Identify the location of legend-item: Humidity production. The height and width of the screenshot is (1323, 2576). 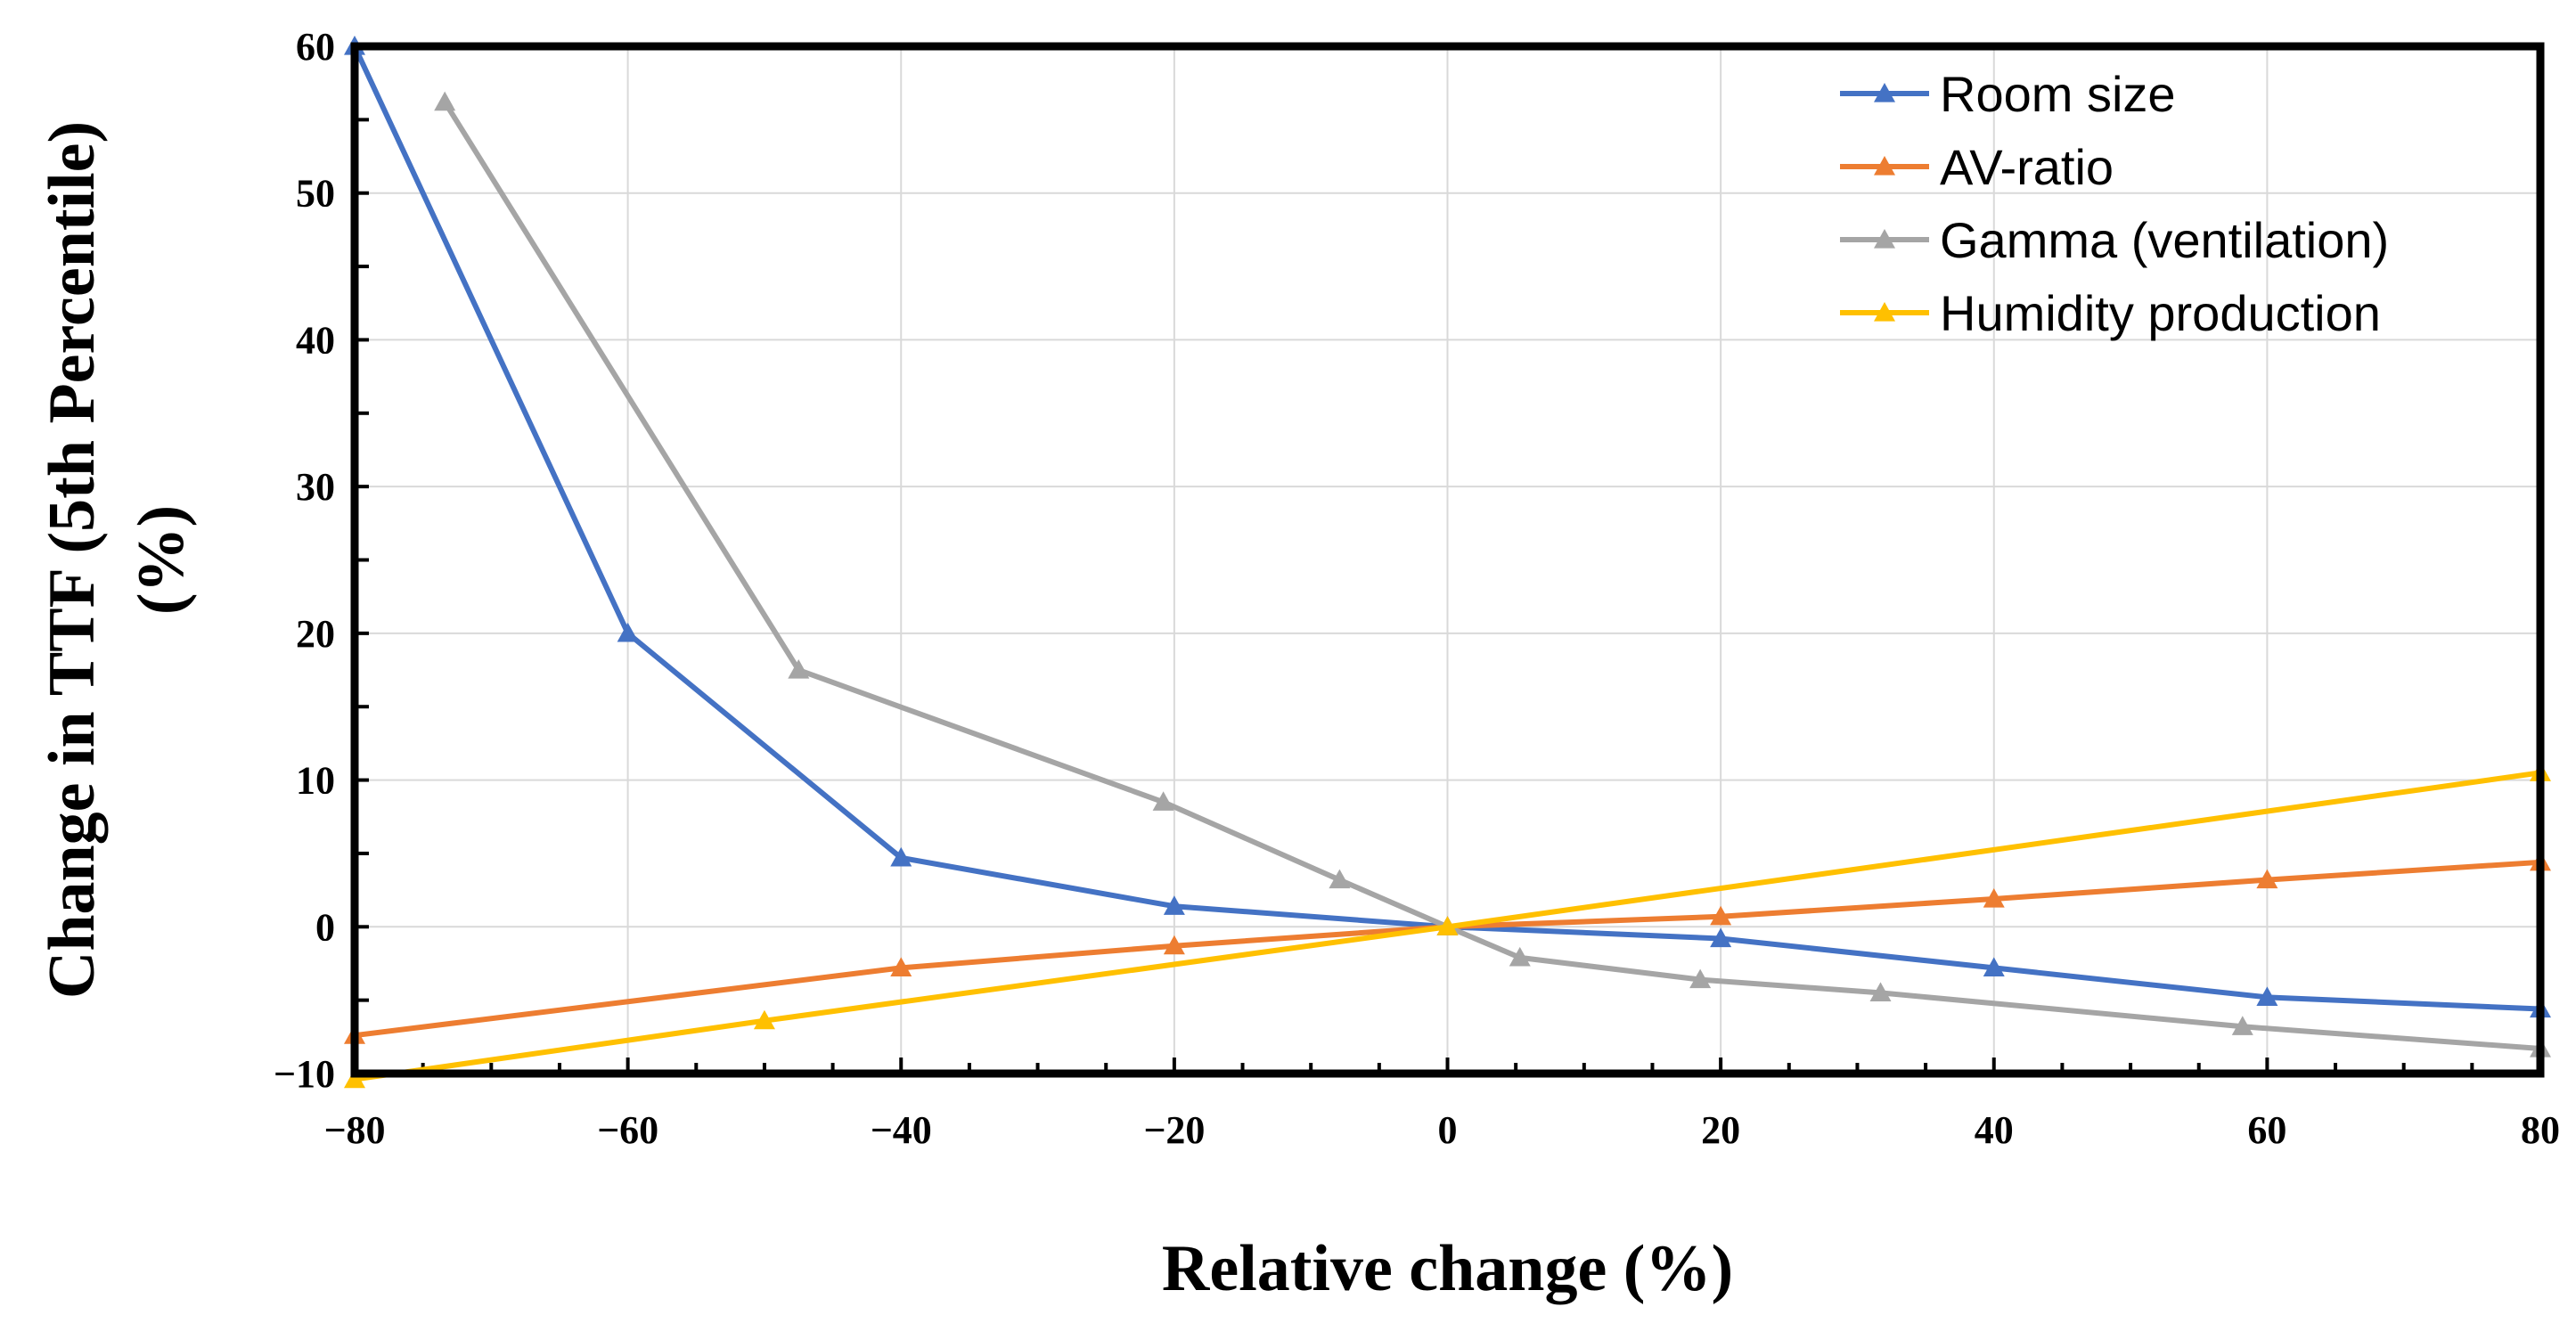
(2110, 313).